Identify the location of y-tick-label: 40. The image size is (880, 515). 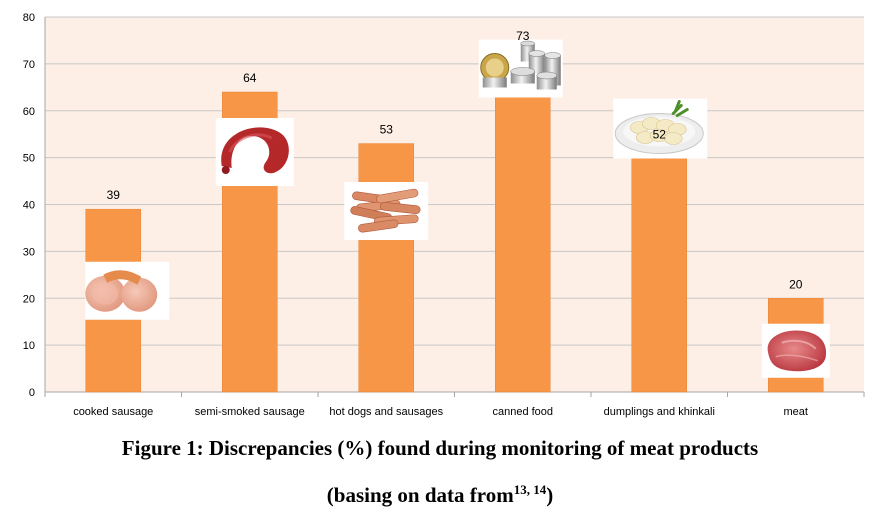
(29, 206).